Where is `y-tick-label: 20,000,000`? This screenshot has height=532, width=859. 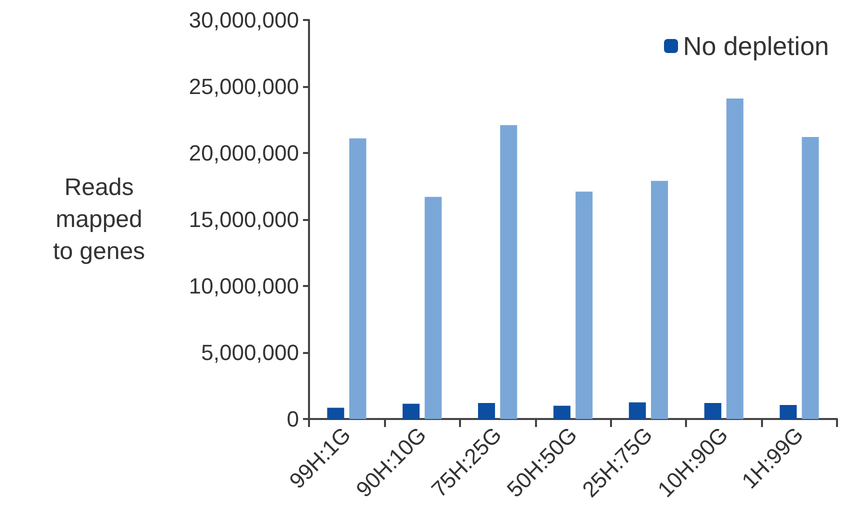
y-tick-label: 20,000,000 is located at coordinates (243, 153).